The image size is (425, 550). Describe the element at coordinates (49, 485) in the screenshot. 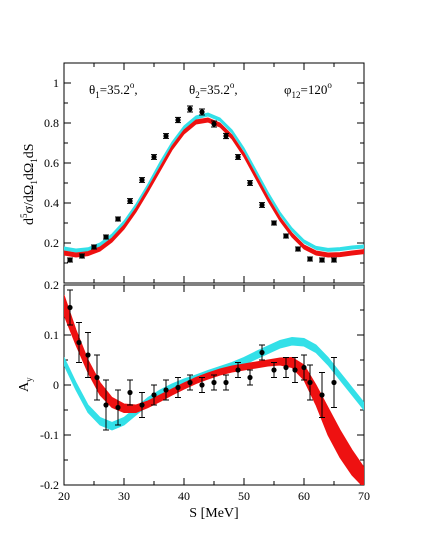

I see `bottom-y-tick-label: -0.2` at that location.